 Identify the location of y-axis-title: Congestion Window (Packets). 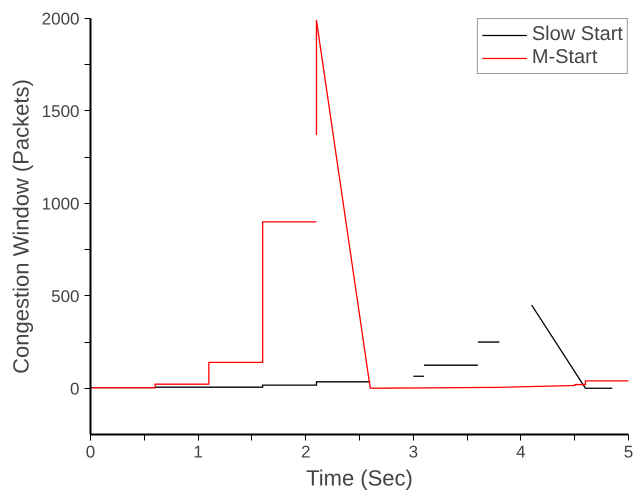
(21, 226).